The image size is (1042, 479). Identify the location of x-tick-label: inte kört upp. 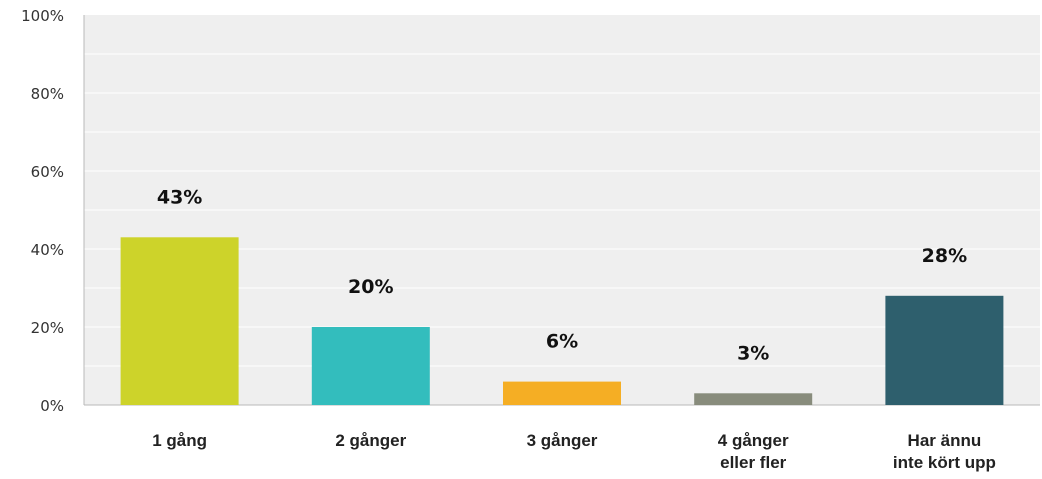
(944, 462).